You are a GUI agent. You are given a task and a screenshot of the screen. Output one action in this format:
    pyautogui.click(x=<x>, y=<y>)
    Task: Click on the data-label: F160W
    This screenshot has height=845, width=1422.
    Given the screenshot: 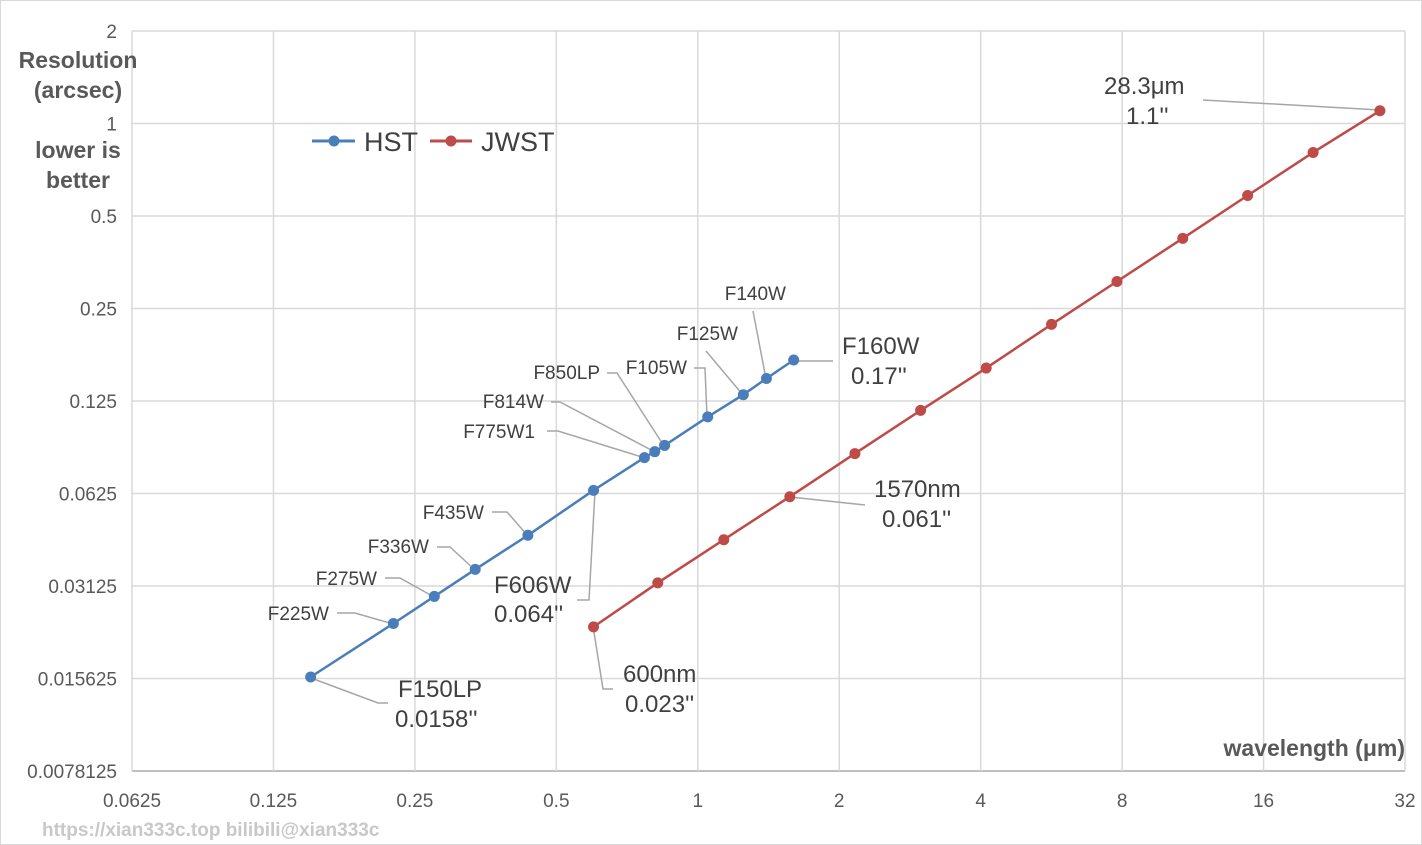 What is the action you would take?
    pyautogui.click(x=881, y=346)
    